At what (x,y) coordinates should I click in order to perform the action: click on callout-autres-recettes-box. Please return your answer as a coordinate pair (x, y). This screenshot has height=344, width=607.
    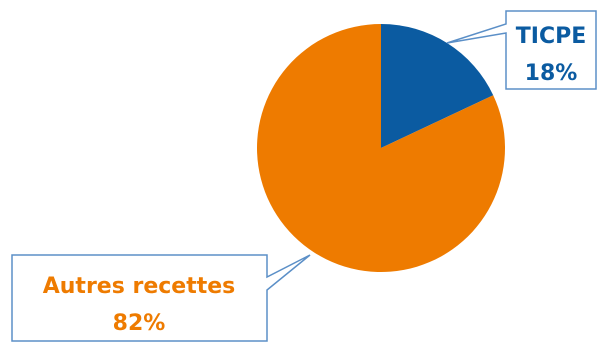
    Looking at the image, I should click on (161, 298).